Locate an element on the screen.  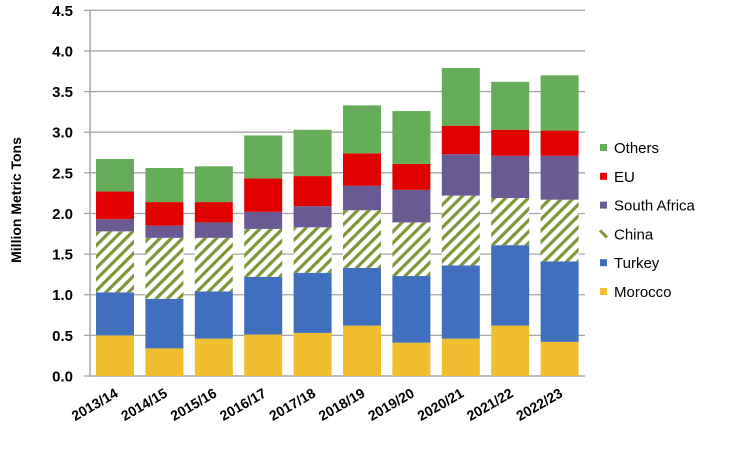
legend-label: Turkey is located at coordinates (637, 263).